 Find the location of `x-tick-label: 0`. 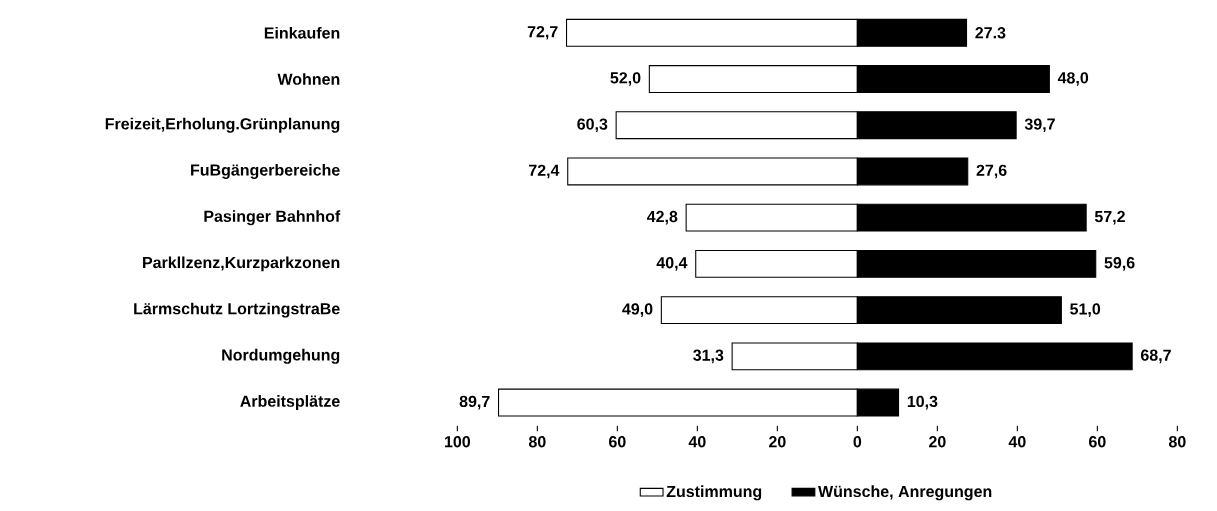

x-tick-label: 0 is located at coordinates (857, 442).